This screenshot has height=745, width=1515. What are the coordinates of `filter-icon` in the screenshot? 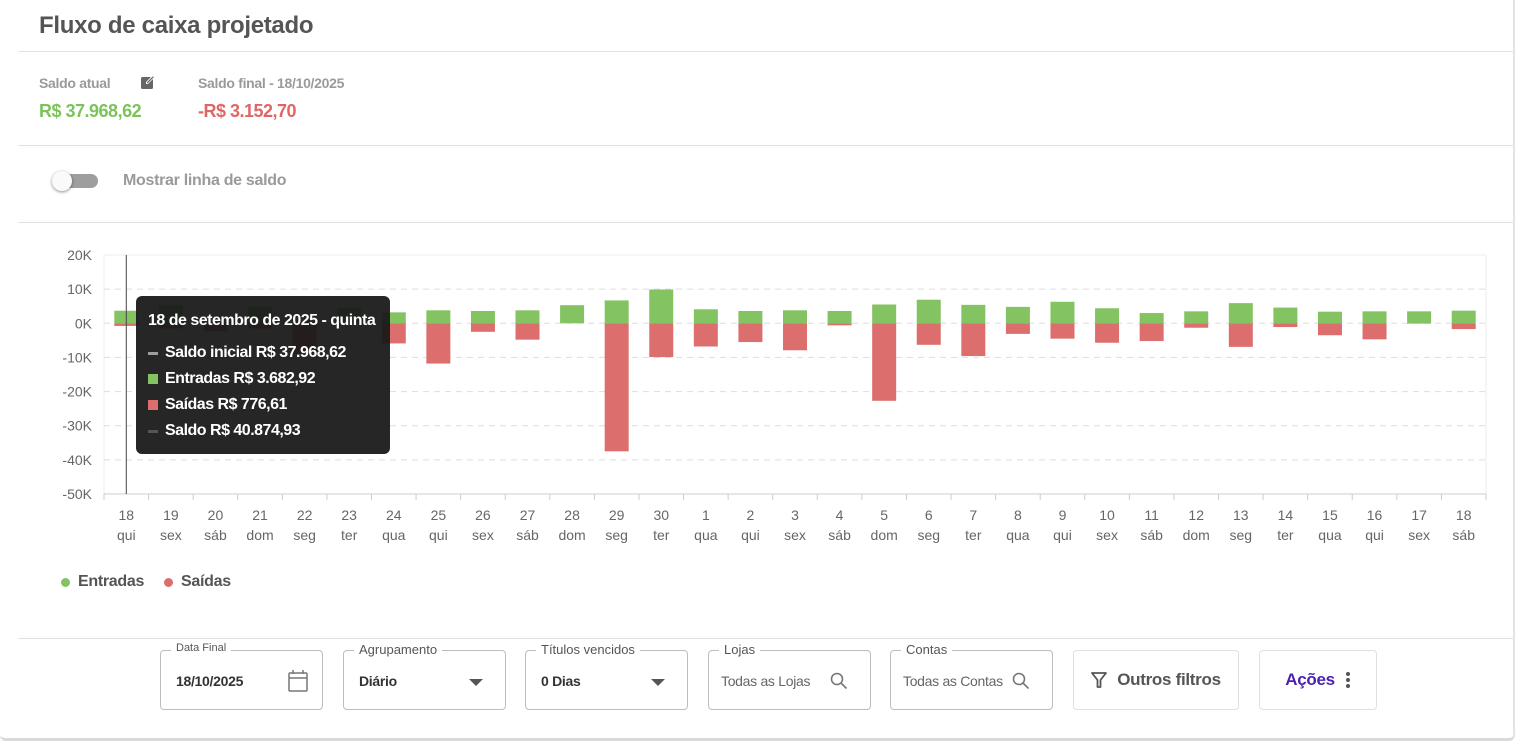 It's located at (1099, 680).